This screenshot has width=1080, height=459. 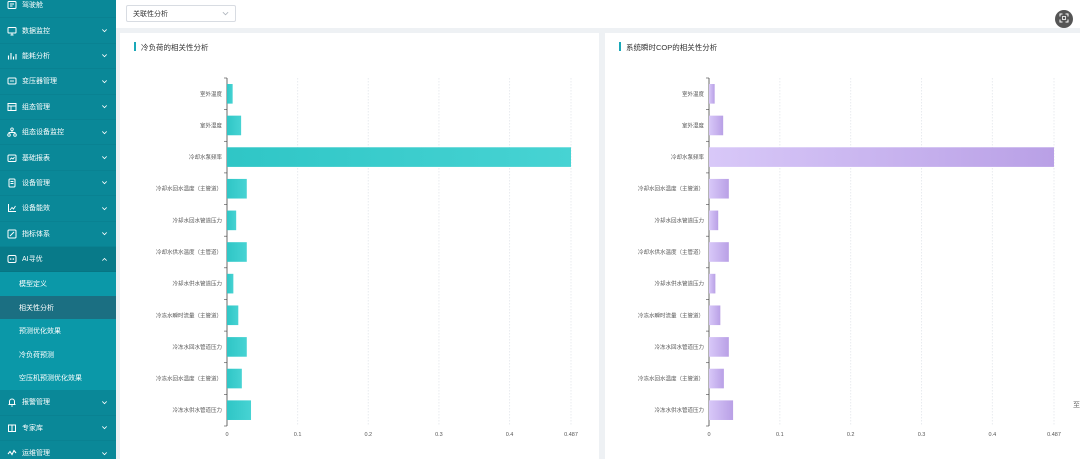 I want to click on indicator-icon, so click(x=12, y=234).